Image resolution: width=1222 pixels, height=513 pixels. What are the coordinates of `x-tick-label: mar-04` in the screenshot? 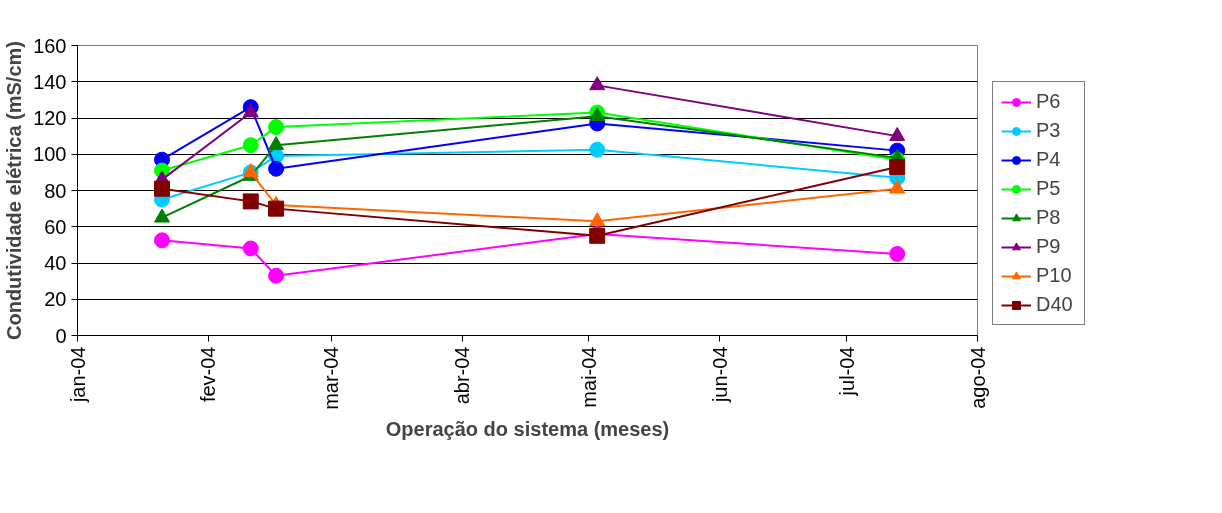 It's located at (331, 378).